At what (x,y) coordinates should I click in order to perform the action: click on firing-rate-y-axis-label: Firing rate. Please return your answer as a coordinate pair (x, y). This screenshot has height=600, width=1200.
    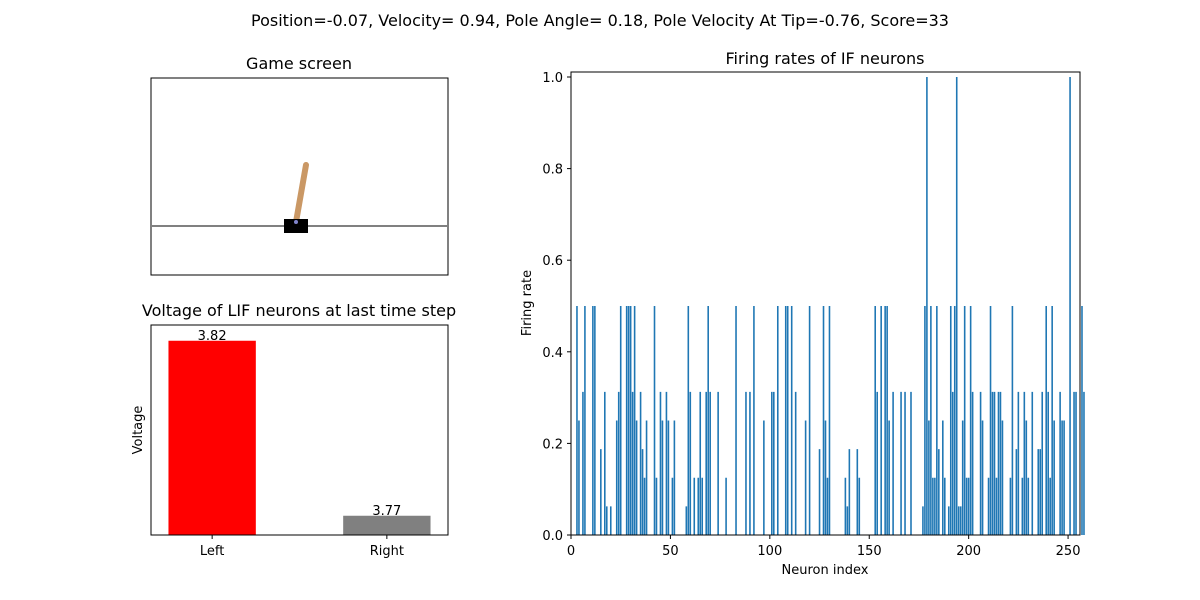
    Looking at the image, I should click on (527, 303).